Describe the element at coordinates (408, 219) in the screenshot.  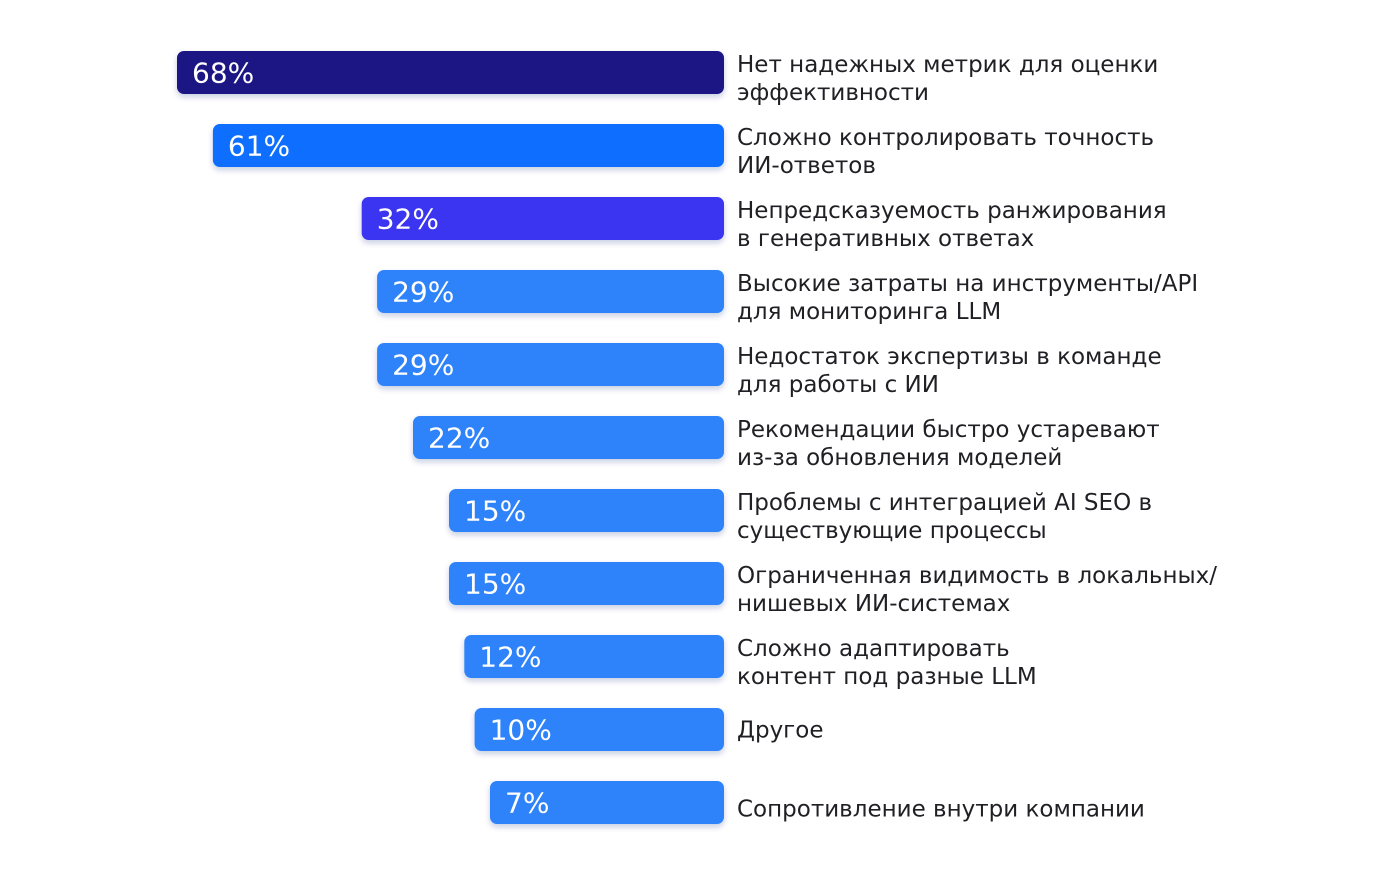
I see `bar-value-label: 32%` at that location.